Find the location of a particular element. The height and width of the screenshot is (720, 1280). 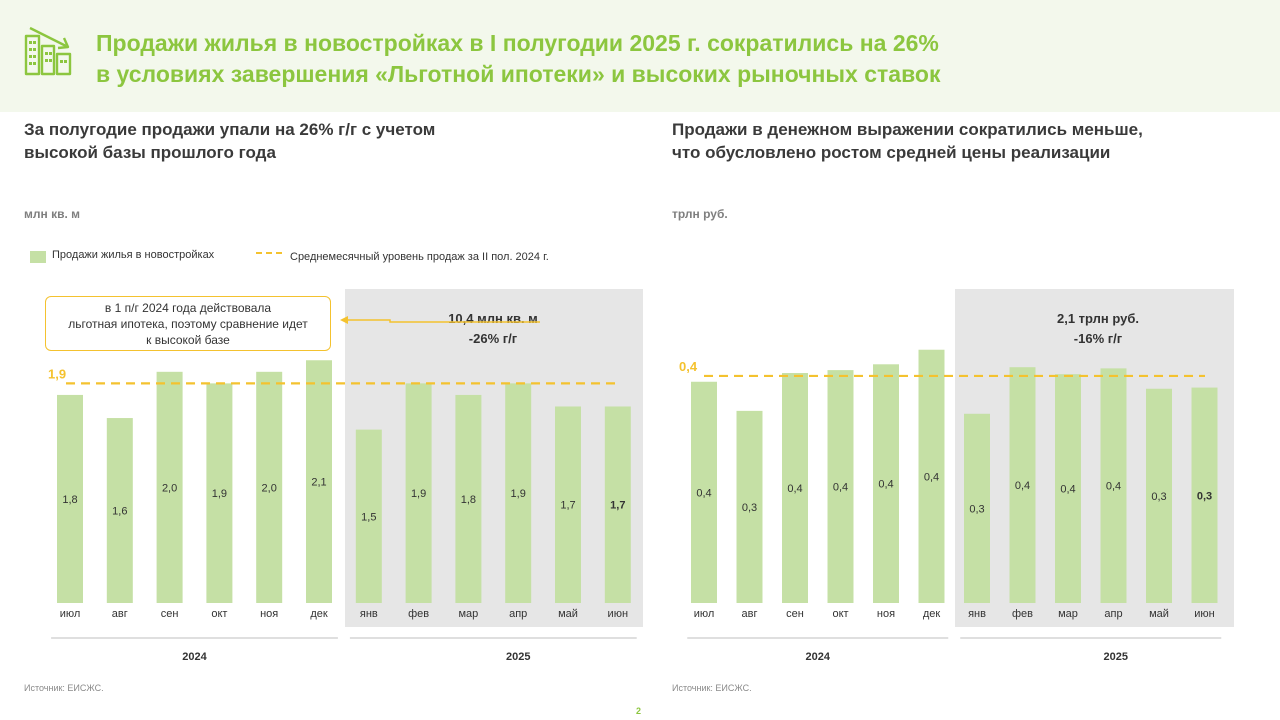

left-source-note: Источник: ЕИСЖС. is located at coordinates (64, 688).